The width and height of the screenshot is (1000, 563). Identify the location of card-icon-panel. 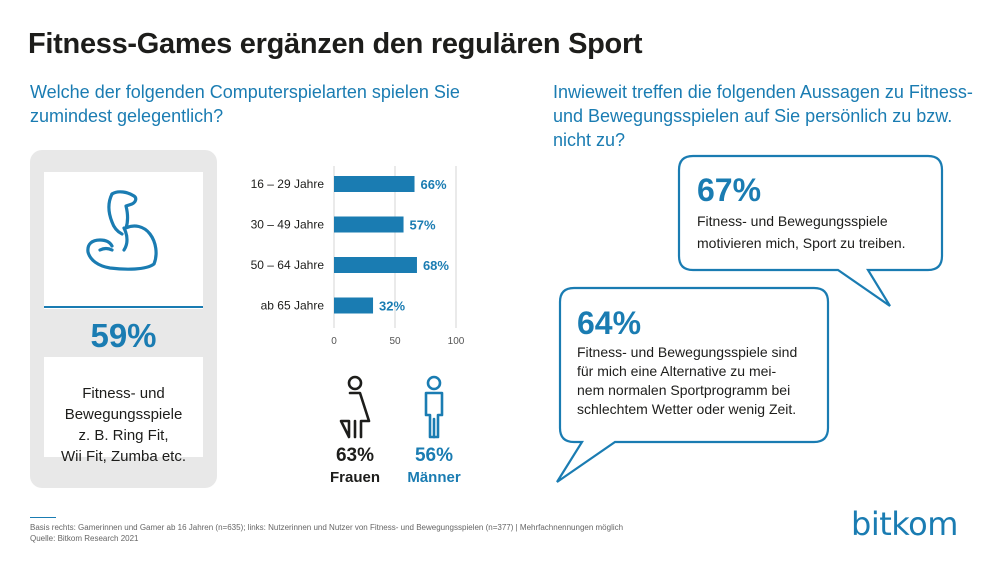
(123, 240).